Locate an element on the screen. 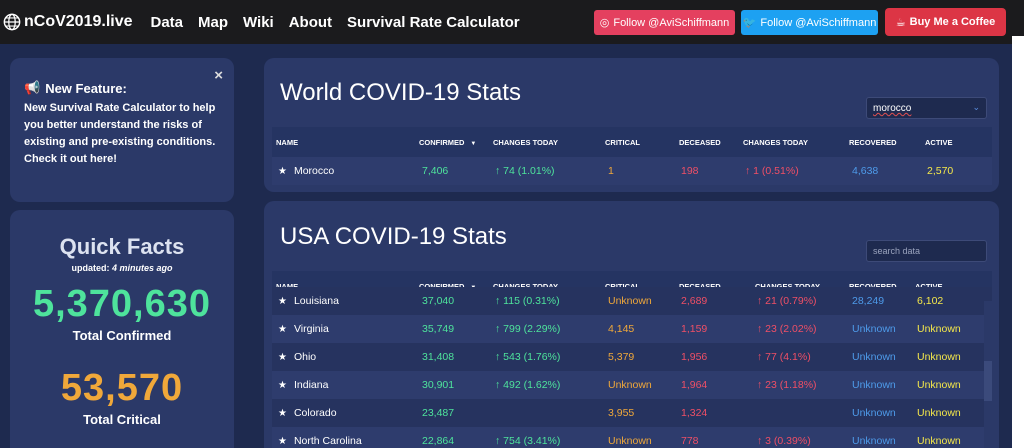 The height and width of the screenshot is (448, 1024). state-name: North Carolina is located at coordinates (327, 441).